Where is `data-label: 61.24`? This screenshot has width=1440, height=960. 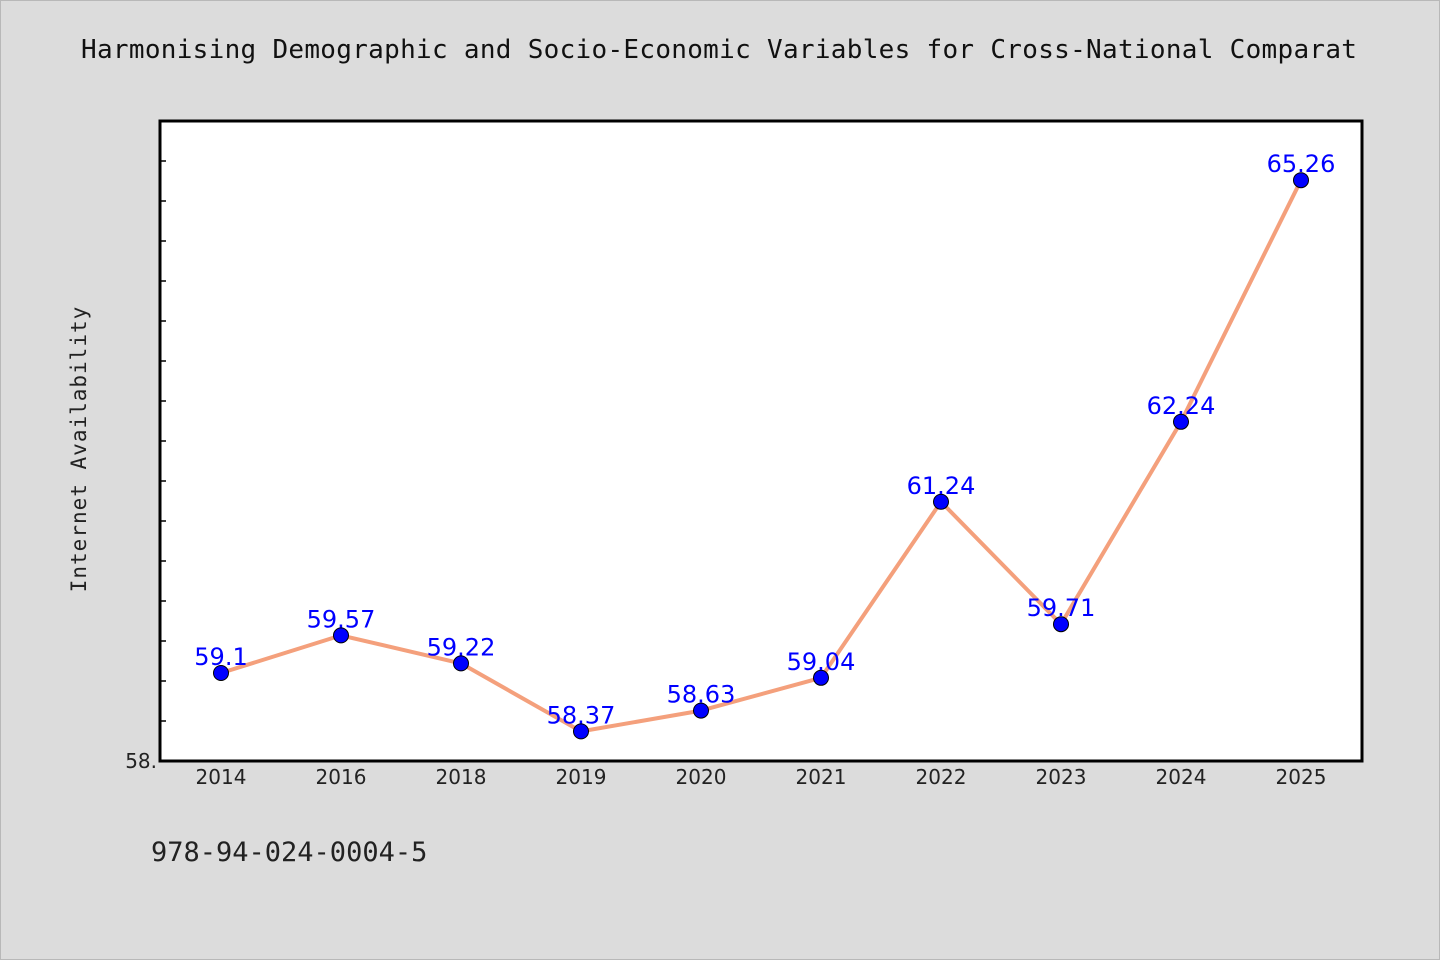
data-label: 61.24 is located at coordinates (941, 486).